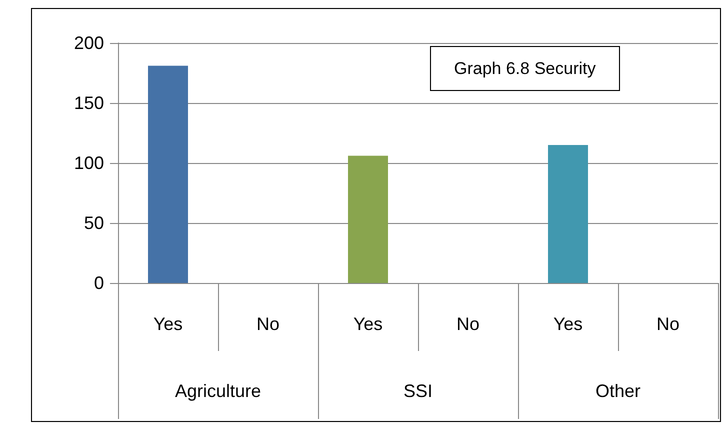 Image resolution: width=724 pixels, height=428 pixels. Describe the element at coordinates (89, 103) in the screenshot. I see `y-tick-label: 150` at that location.